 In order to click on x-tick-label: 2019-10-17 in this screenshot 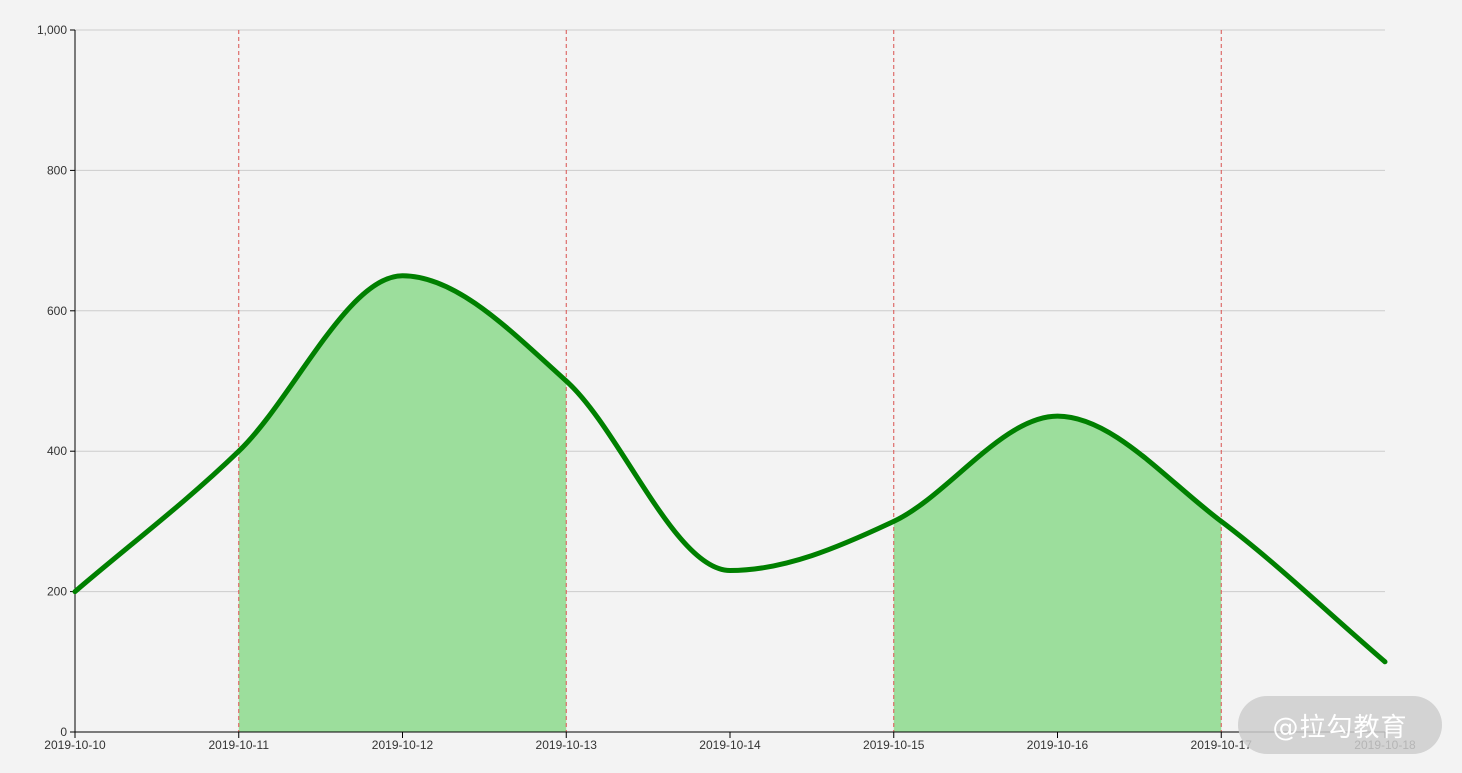, I will do `click(1222, 745)`.